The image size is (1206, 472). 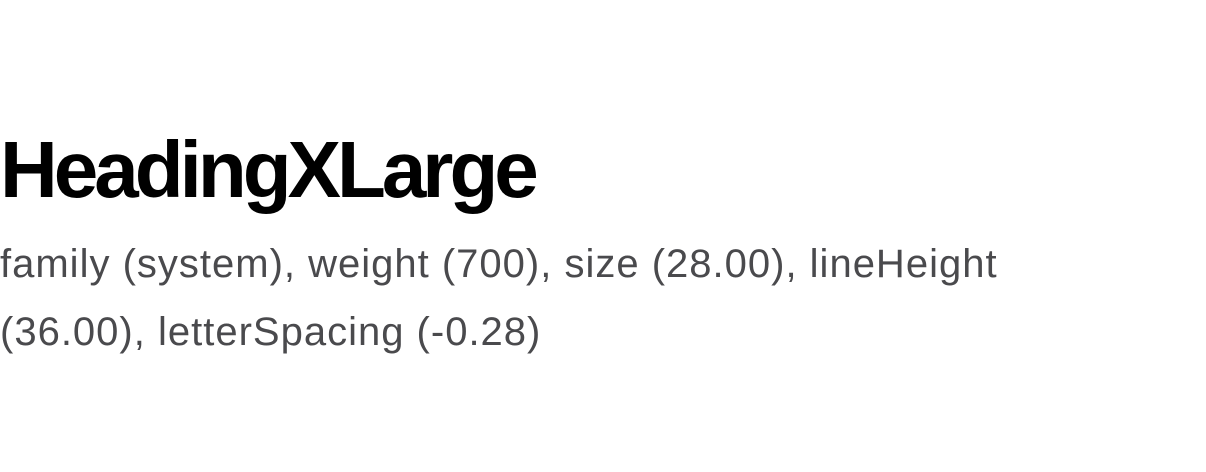 What do you see at coordinates (269, 169) in the screenshot?
I see `specimen-title: HeadingXLarge` at bounding box center [269, 169].